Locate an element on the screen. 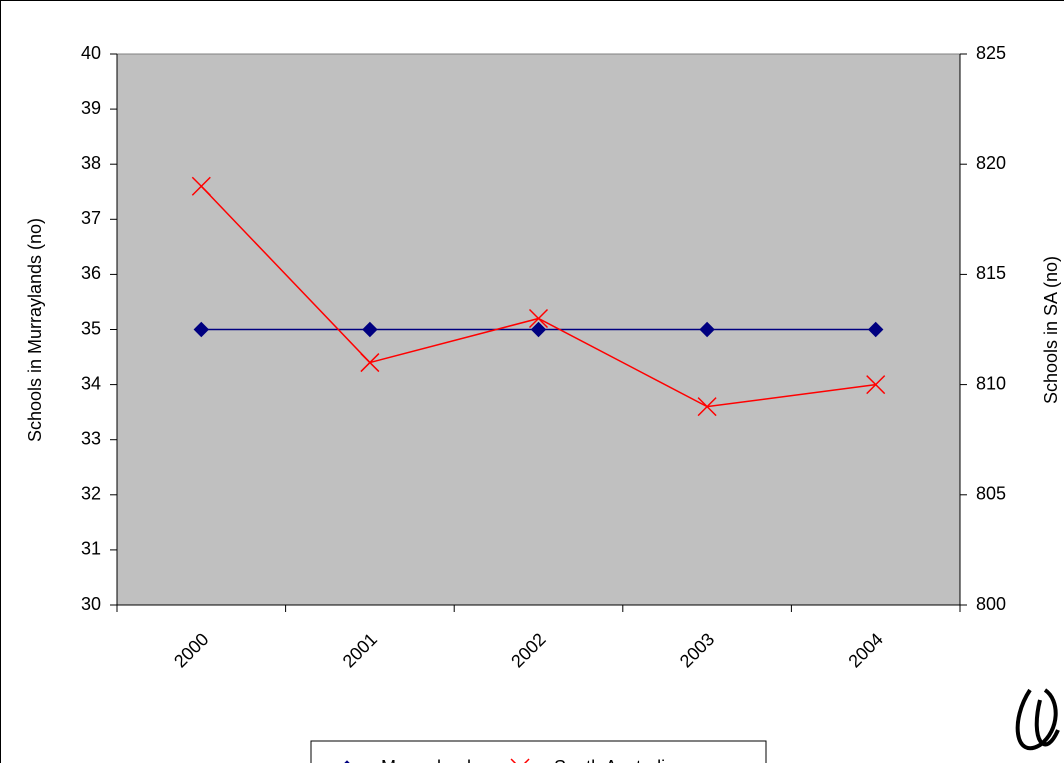 Image resolution: width=1064 pixels, height=763 pixels. y-tick-label: 34 is located at coordinates (91, 383).